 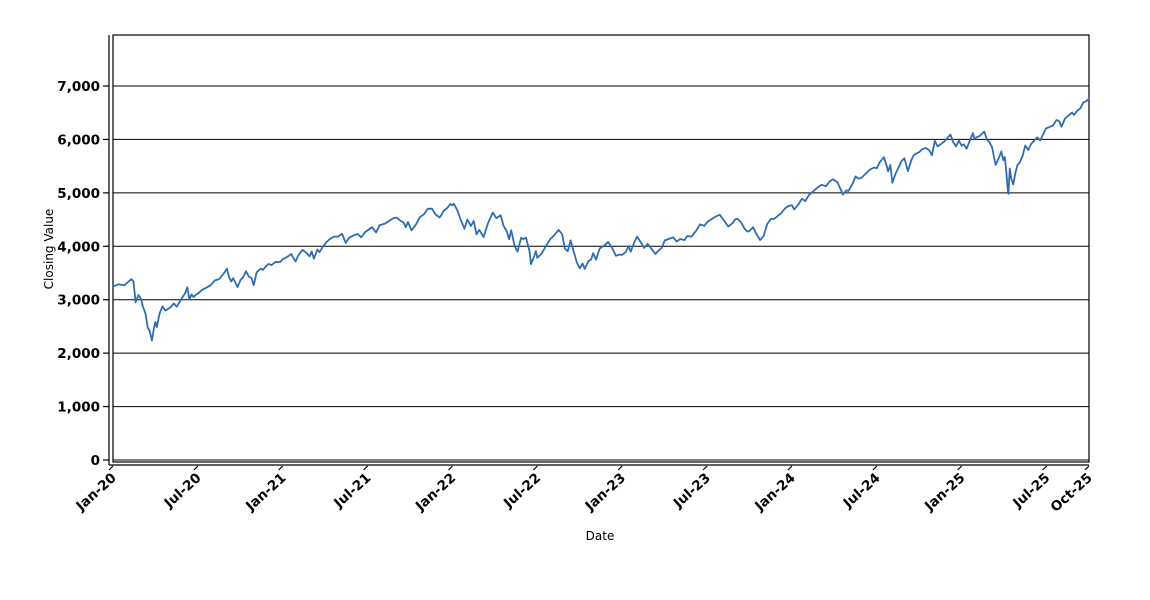 What do you see at coordinates (265, 492) in the screenshot?
I see `x-tick-label: Jan-21` at bounding box center [265, 492].